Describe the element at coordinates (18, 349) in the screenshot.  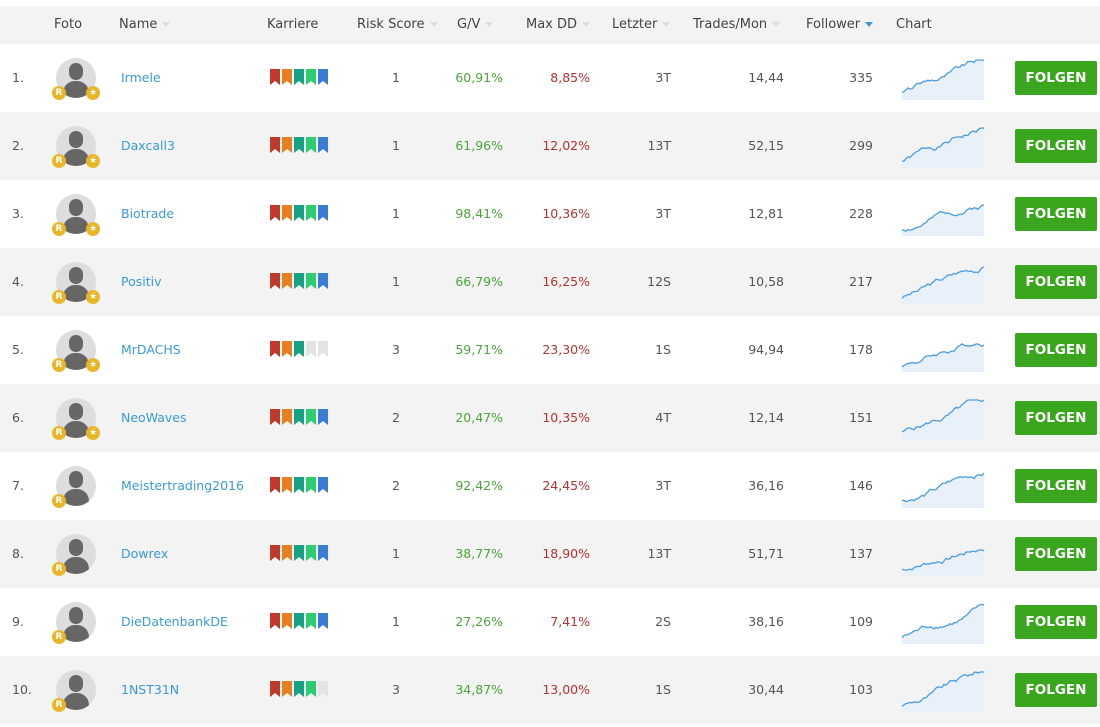
I see `rank: 5.` at that location.